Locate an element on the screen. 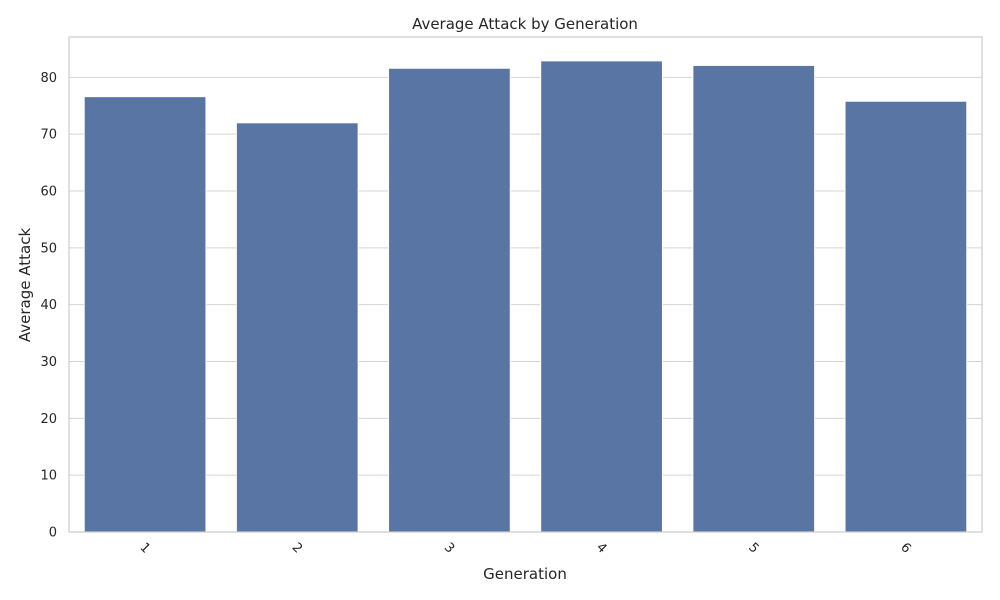 The image size is (1000, 600). x-tick-label: 6 is located at coordinates (905, 548).